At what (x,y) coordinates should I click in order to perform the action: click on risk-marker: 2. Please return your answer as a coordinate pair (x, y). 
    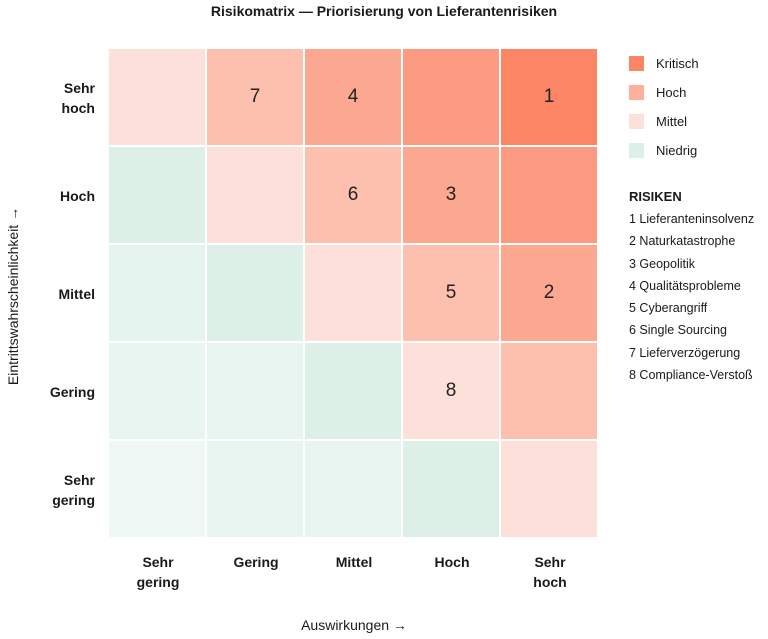
    Looking at the image, I should click on (549, 292).